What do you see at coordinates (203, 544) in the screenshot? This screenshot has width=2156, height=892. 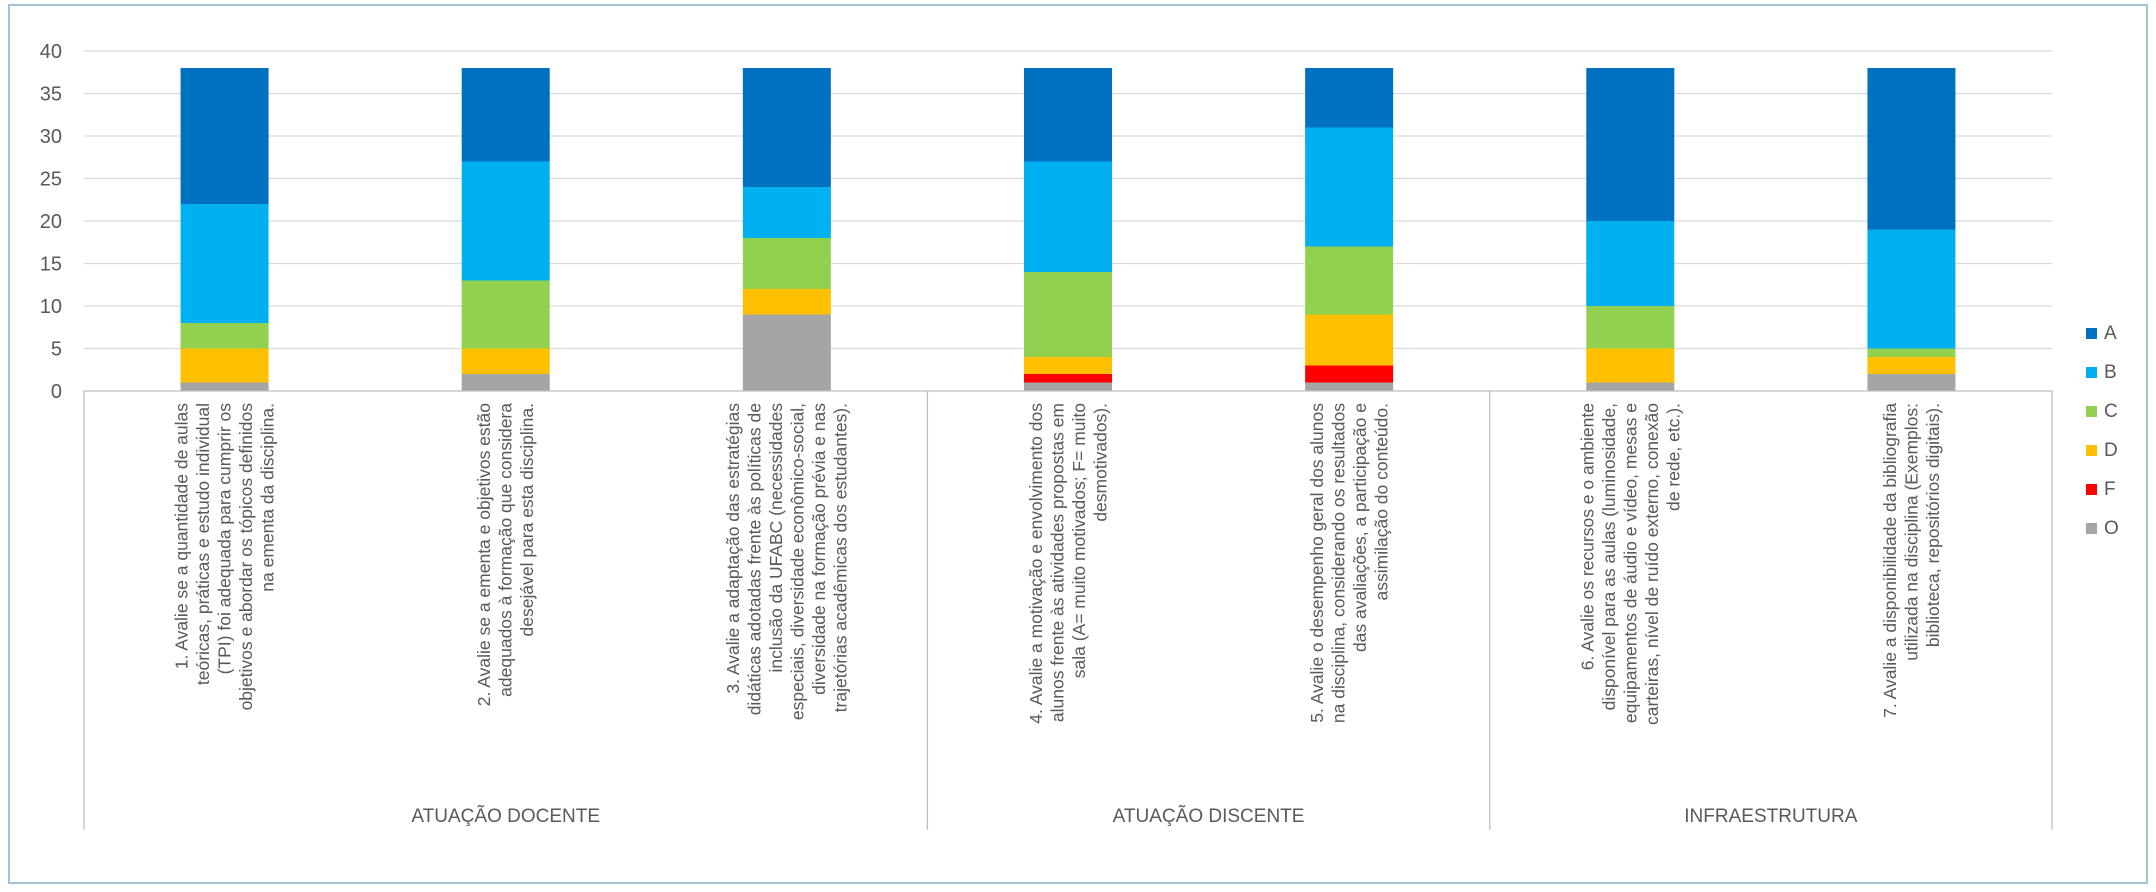 I see `category-label-line: teóricas, práticas e estudo individual` at bounding box center [203, 544].